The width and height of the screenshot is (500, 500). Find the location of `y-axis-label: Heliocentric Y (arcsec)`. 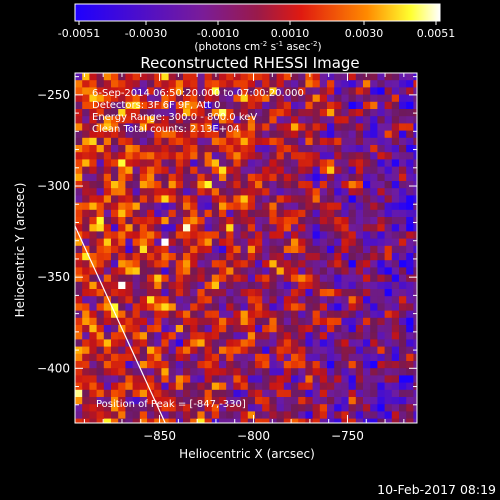

y-axis-label: Heliocentric Y (arcsec) is located at coordinates (20, 250).